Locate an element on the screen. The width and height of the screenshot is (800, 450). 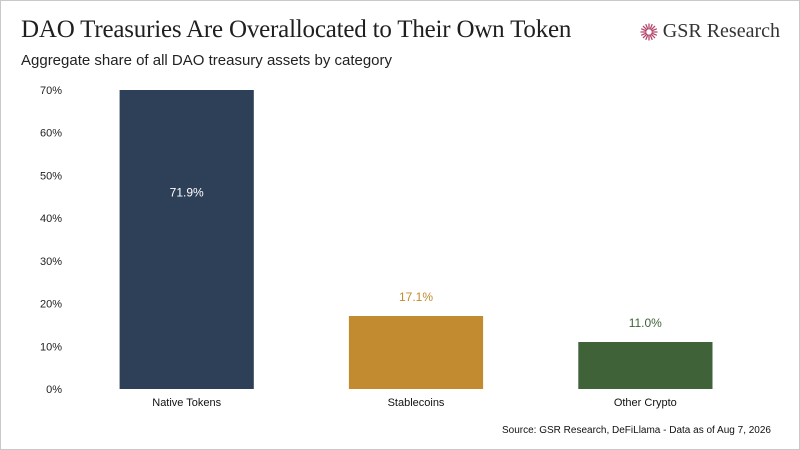
data-label: 17.1% is located at coordinates (416, 297).